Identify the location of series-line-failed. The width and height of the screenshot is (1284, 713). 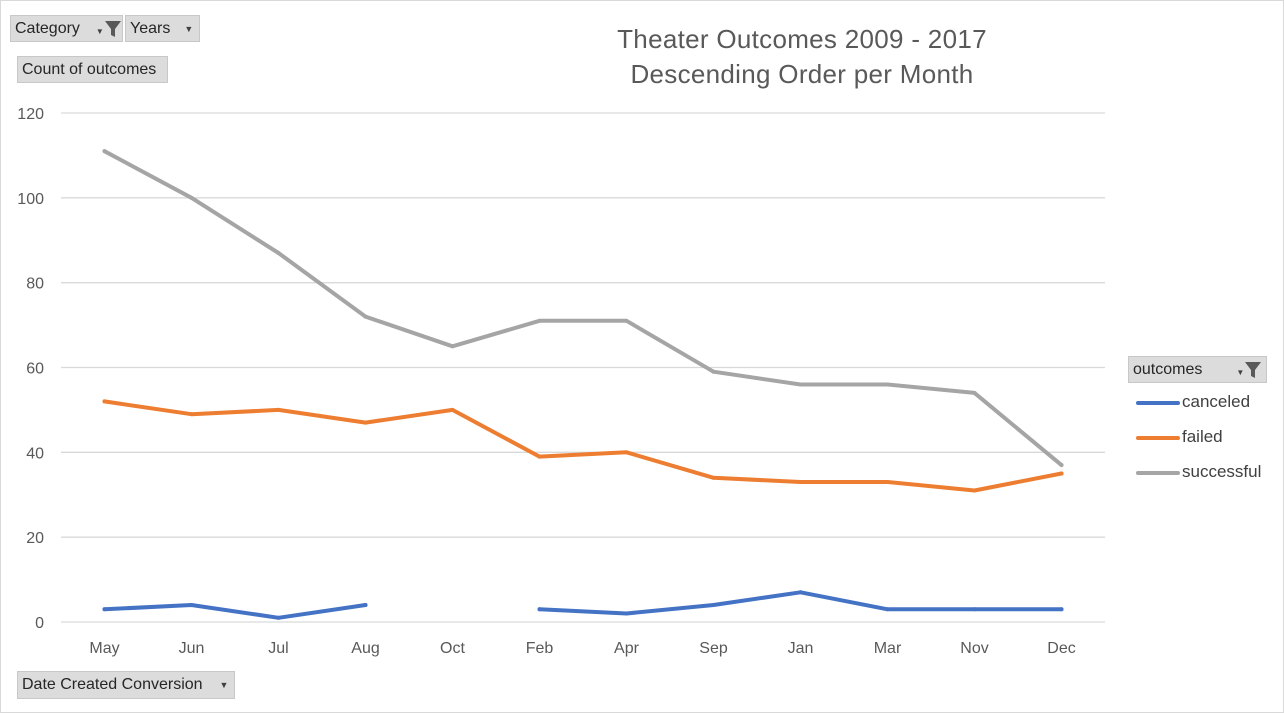
(583, 446).